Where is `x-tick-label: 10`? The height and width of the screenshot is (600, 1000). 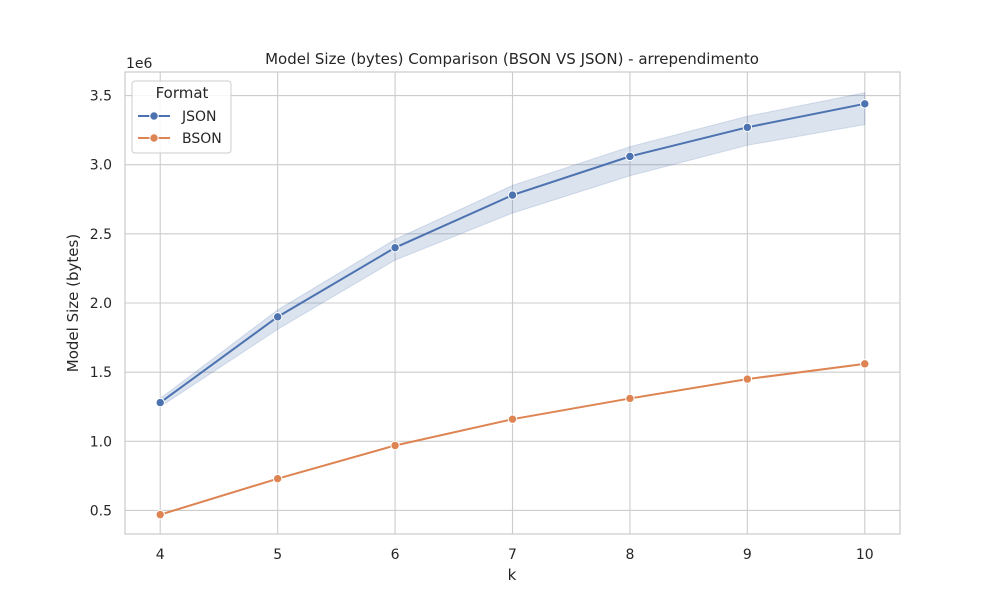
x-tick-label: 10 is located at coordinates (865, 555).